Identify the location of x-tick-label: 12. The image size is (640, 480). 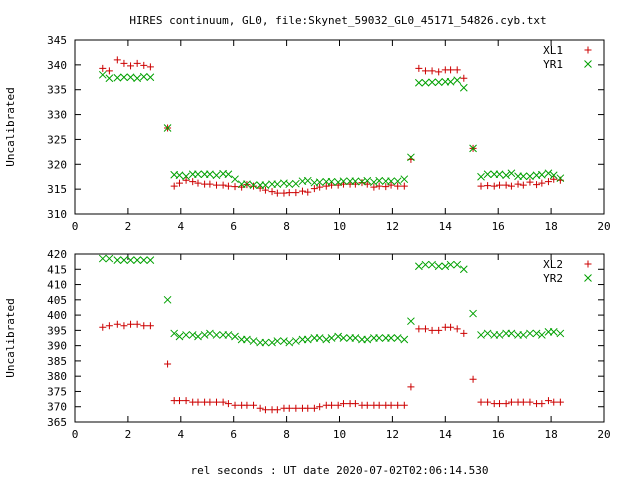
(392, 434).